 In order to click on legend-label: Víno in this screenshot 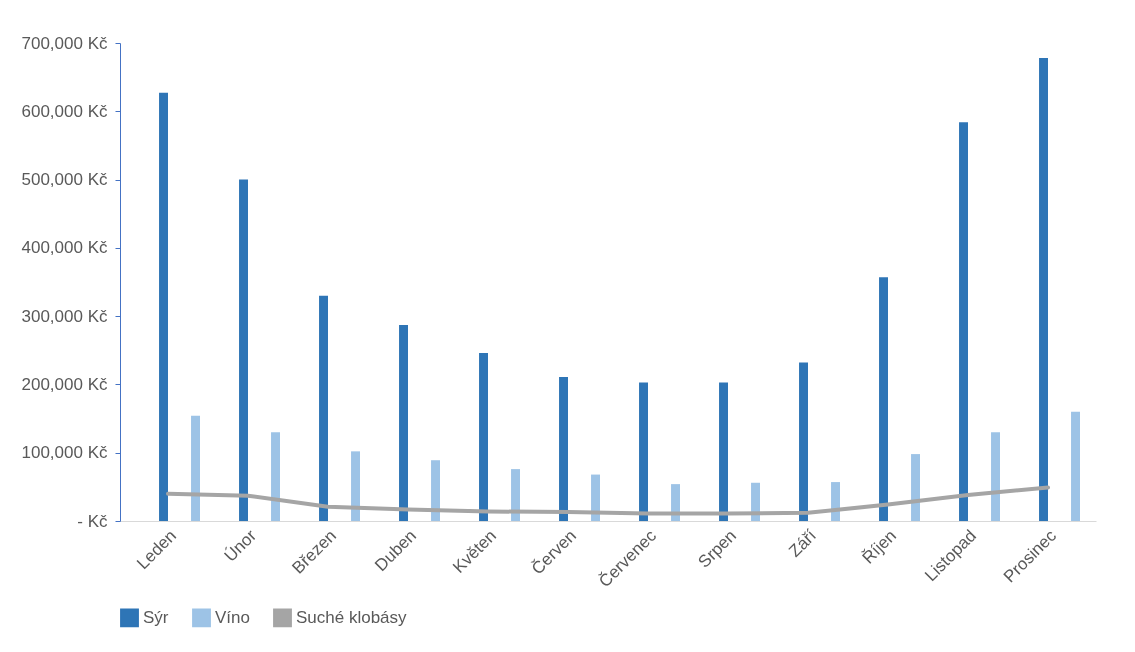, I will do `click(232, 617)`.